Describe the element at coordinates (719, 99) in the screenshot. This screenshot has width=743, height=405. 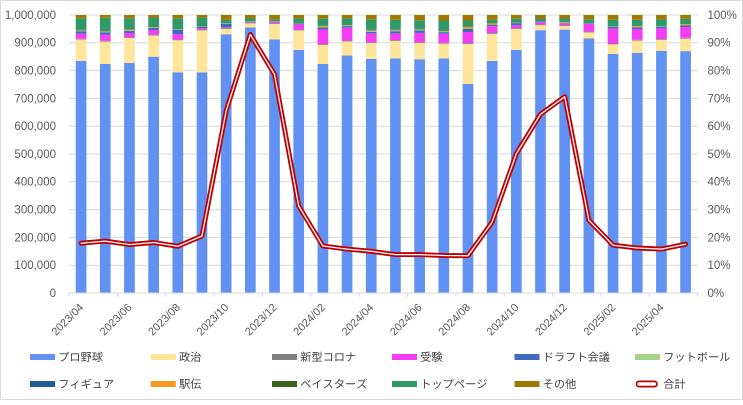
I see `svg-text: 70%` at that location.